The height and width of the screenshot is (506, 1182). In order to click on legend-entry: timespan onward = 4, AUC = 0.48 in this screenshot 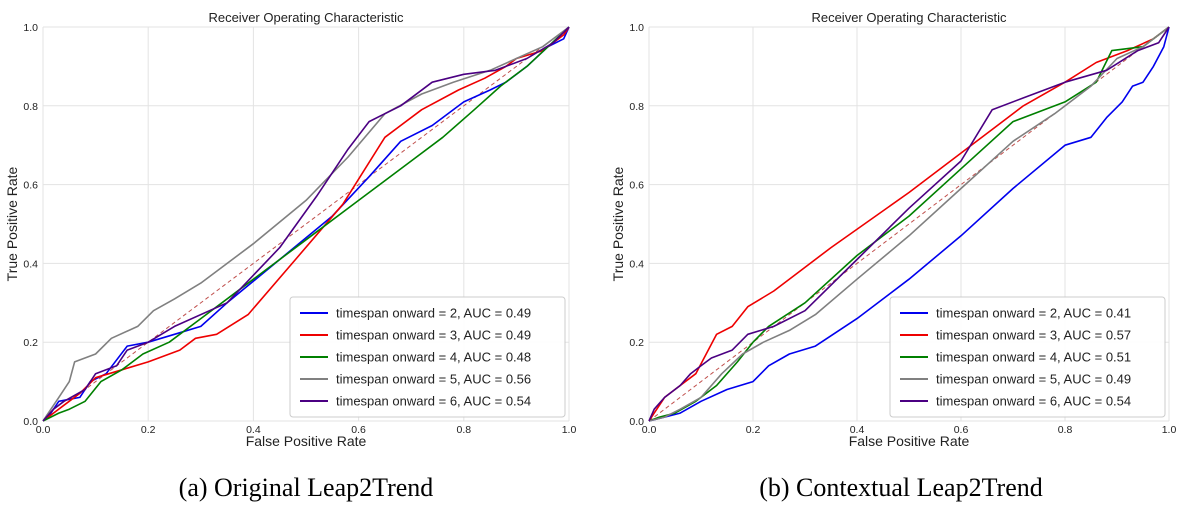, I will do `click(433, 357)`.